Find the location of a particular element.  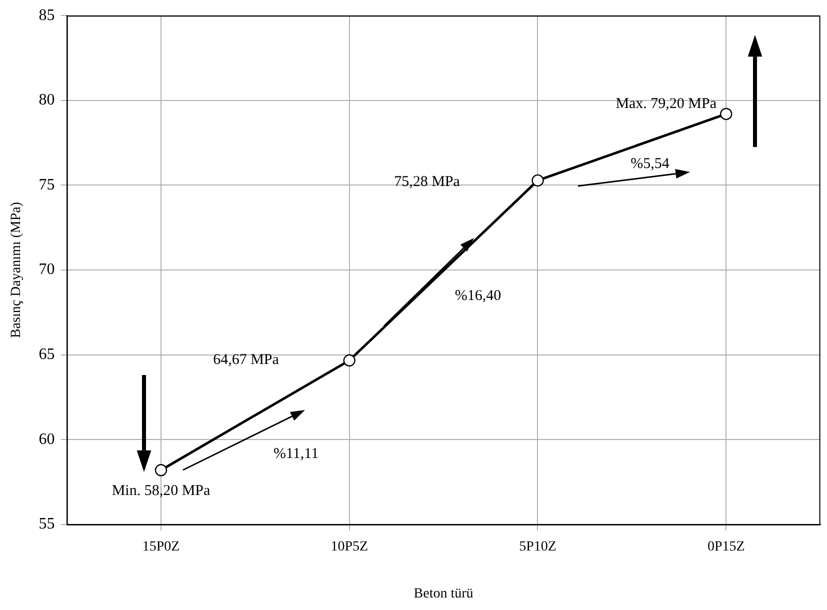

y-tick-label: 55 is located at coordinates (46, 524).